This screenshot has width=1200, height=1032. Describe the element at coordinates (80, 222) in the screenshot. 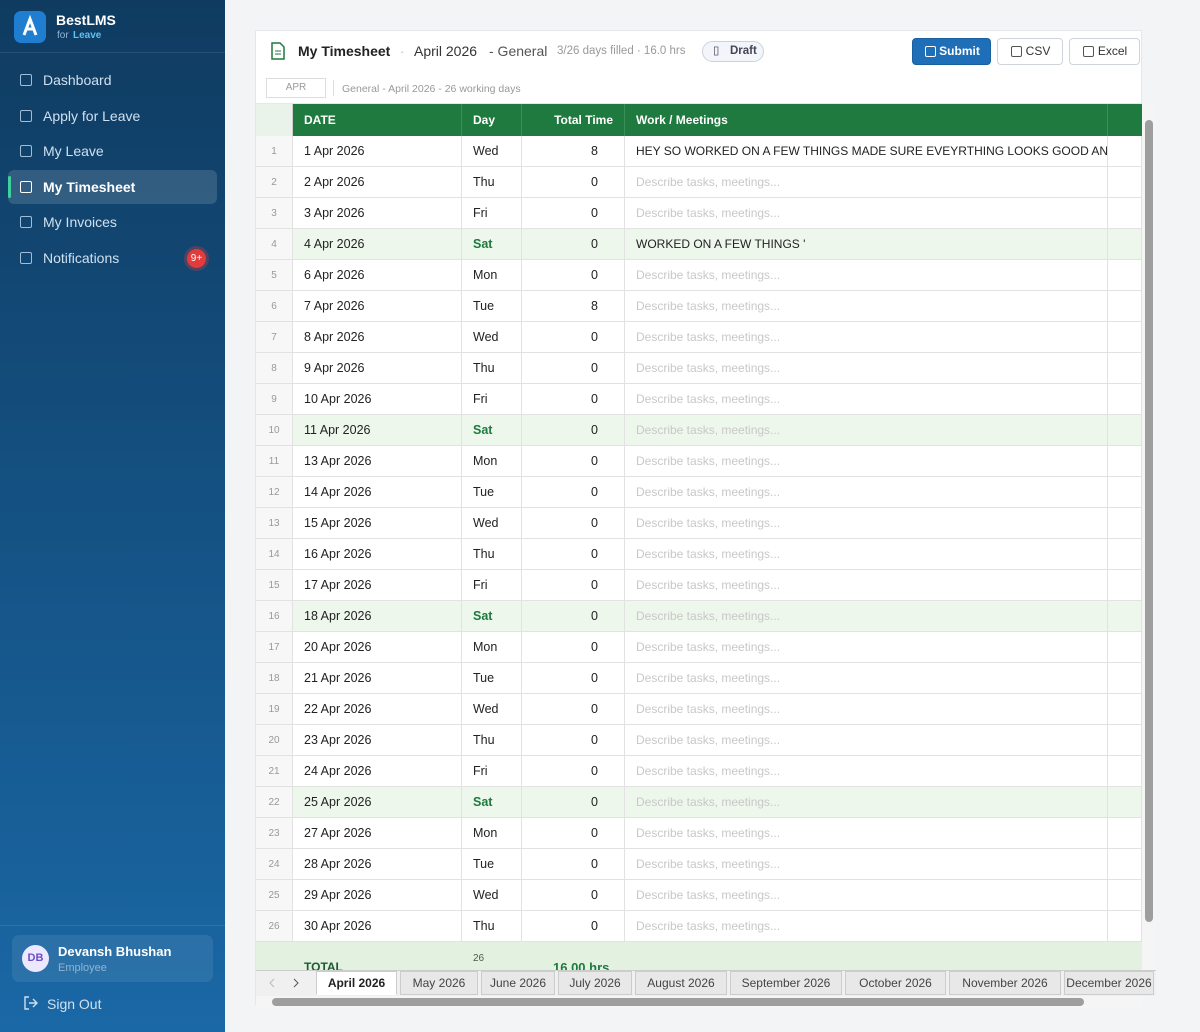

I see `nav-item: My Invoices` at that location.